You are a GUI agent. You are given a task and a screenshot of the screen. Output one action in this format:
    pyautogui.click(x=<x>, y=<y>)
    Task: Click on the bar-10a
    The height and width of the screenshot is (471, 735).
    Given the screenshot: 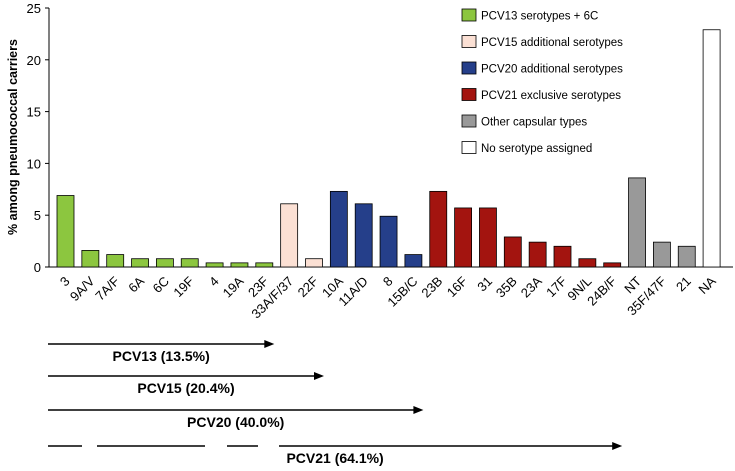 What is the action you would take?
    pyautogui.click(x=338, y=229)
    